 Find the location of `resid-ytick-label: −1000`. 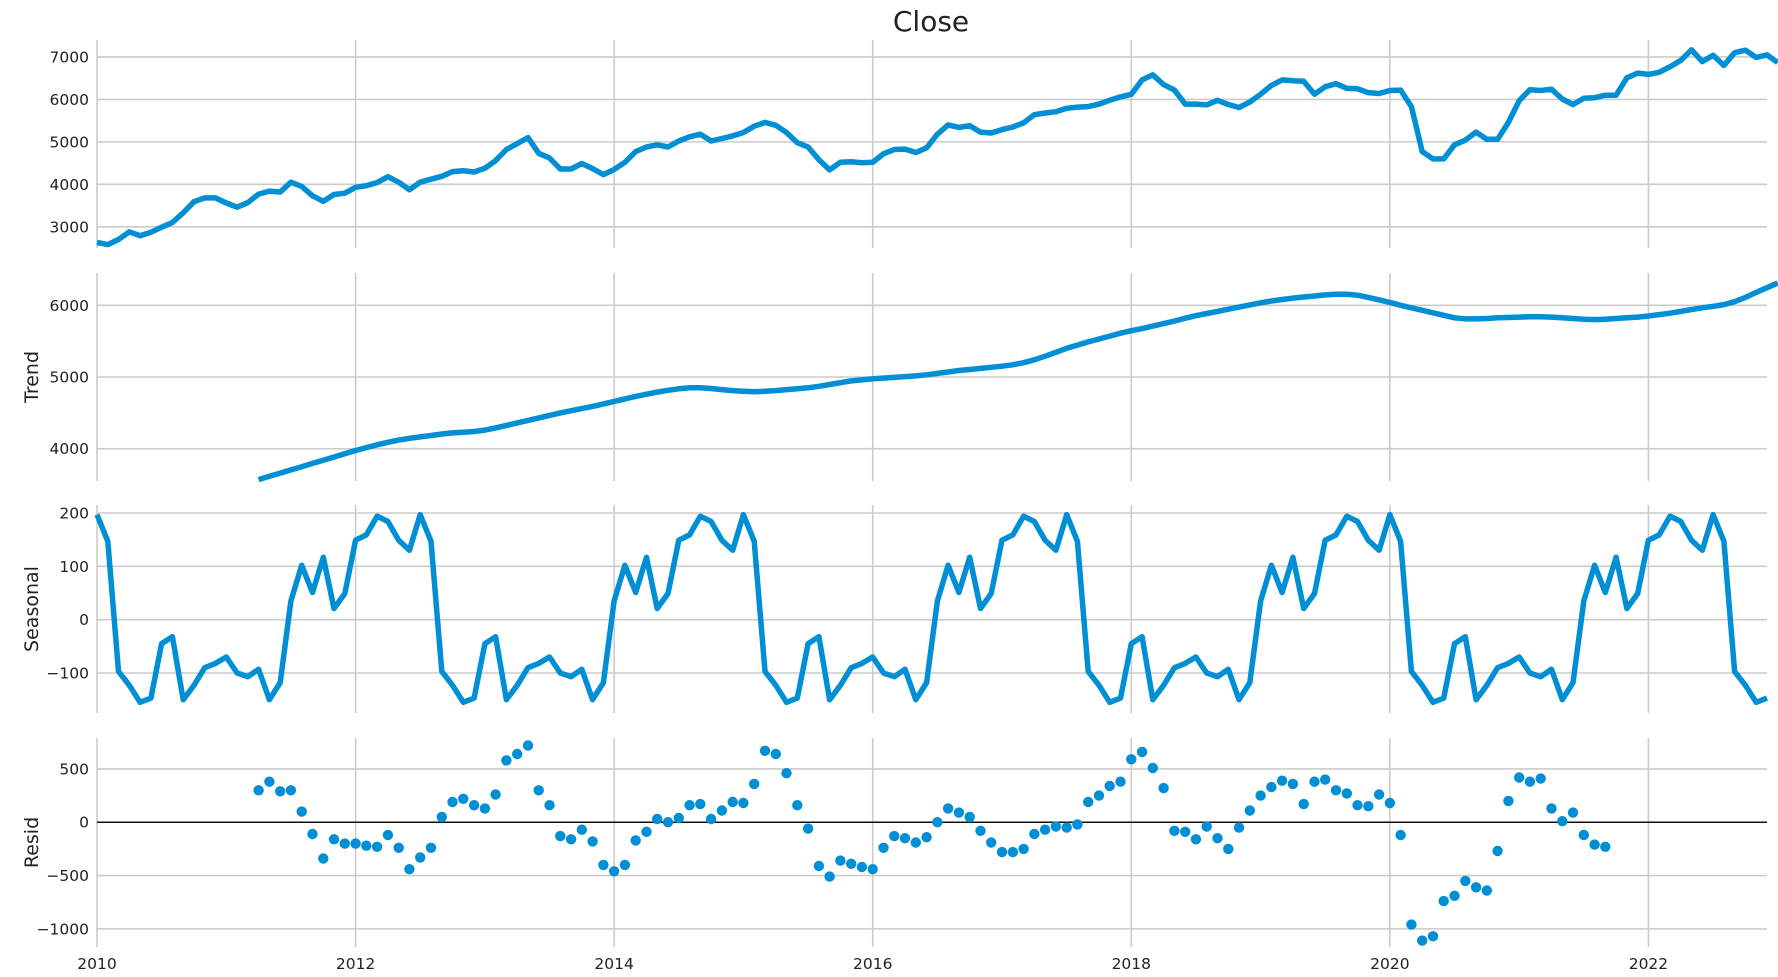

resid-ytick-label: −1000 is located at coordinates (63, 929).